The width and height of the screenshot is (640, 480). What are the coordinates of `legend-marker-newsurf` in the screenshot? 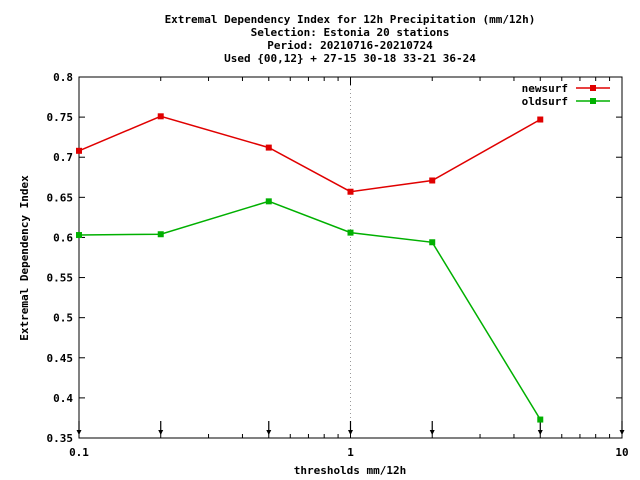 It's located at (593, 88).